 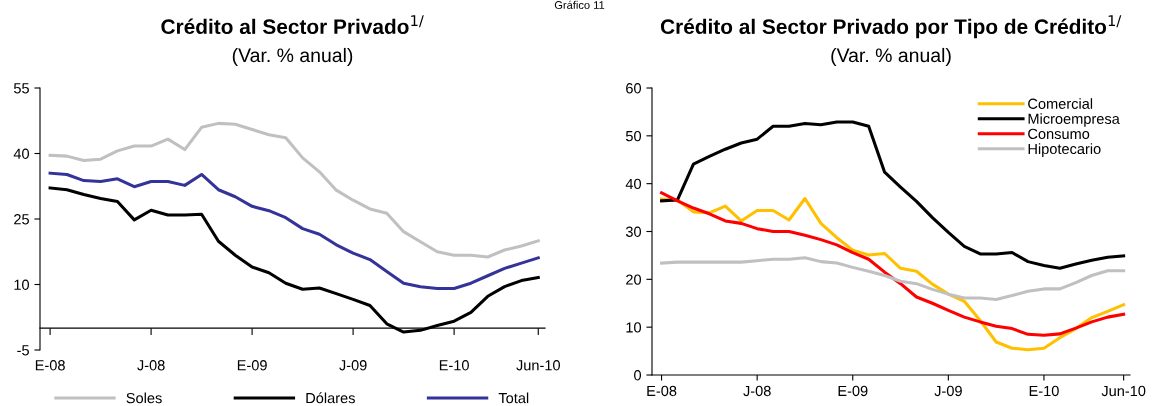 What do you see at coordinates (21, 88) in the screenshot?
I see `y-tick-label: 55` at bounding box center [21, 88].